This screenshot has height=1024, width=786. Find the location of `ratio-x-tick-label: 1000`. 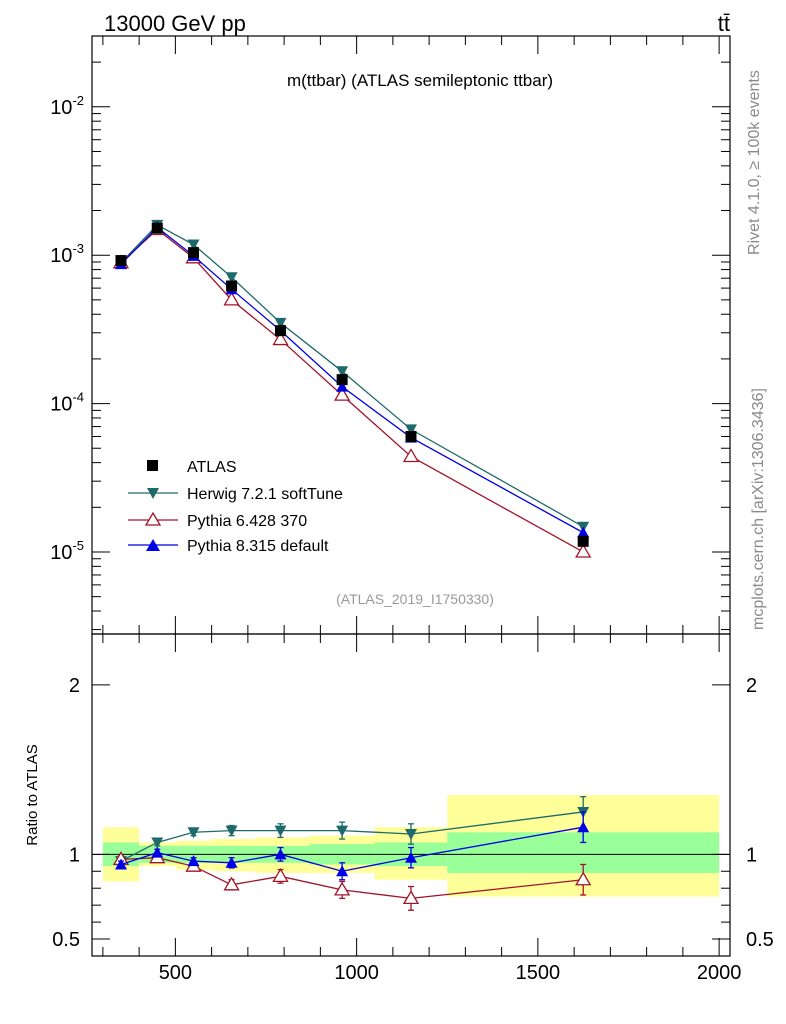

ratio-x-tick-label: 1000 is located at coordinates (356, 973).